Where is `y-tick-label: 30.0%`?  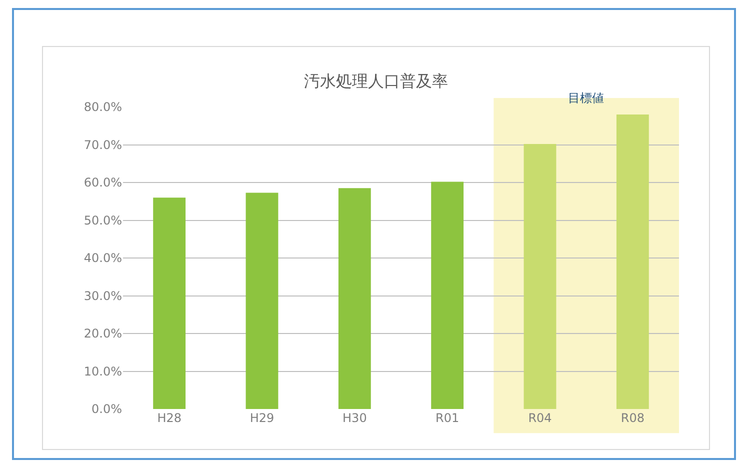
y-tick-label: 30.0% is located at coordinates (103, 295).